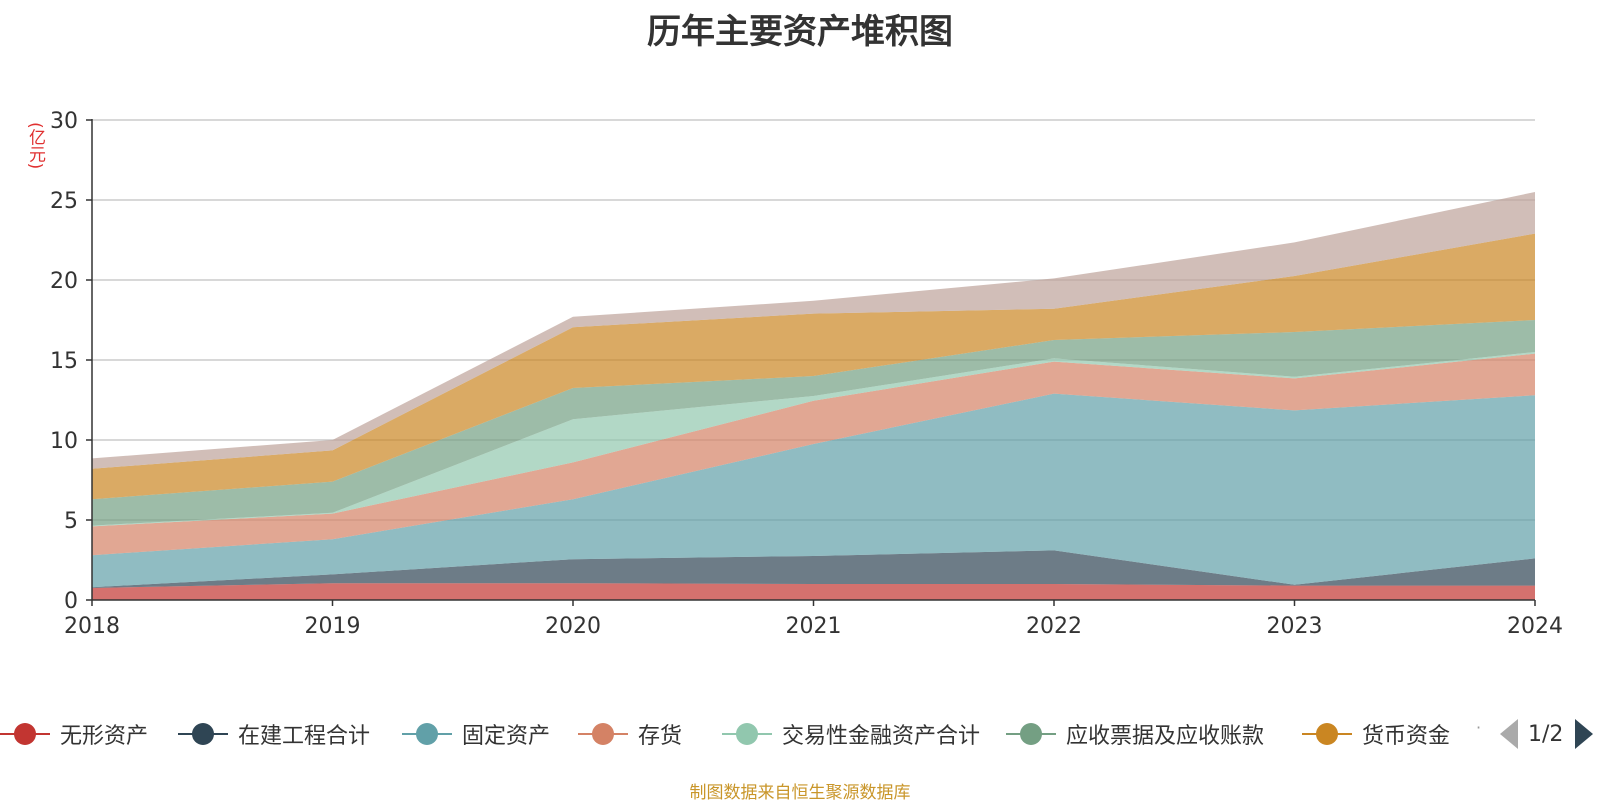 This screenshot has width=1600, height=803. I want to click on legend-prev-page-icon, so click(1509, 734).